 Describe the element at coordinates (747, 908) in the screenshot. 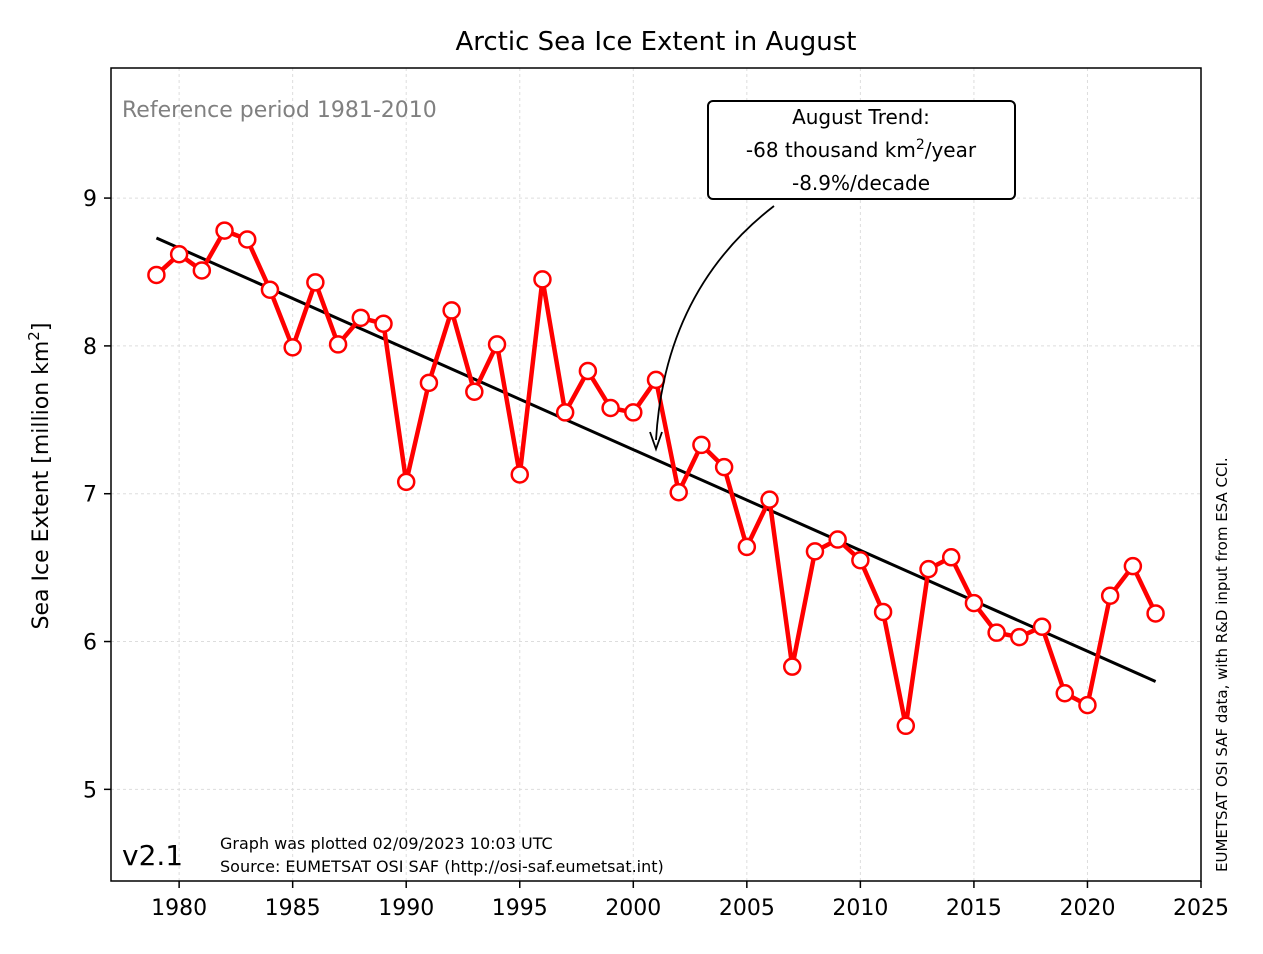

I see `x-tick-label: 2005` at that location.